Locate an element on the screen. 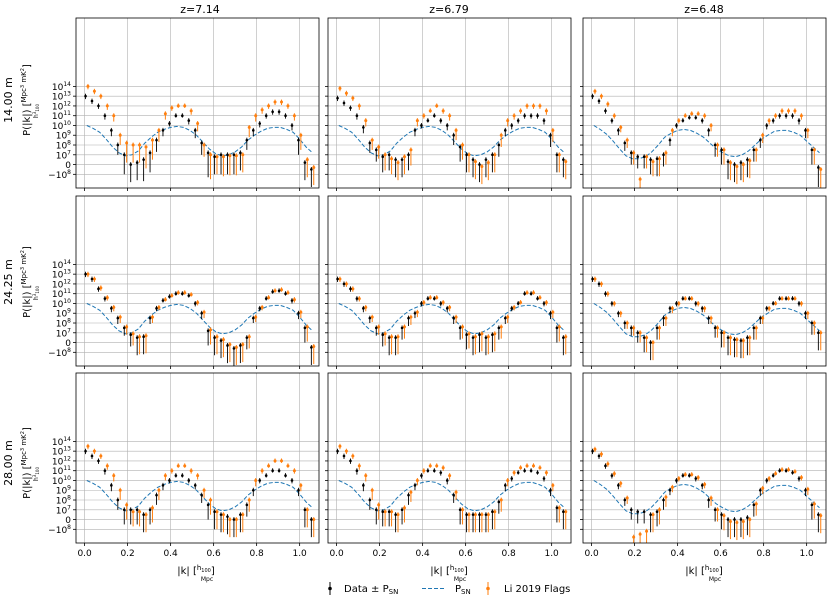 The height and width of the screenshot is (603, 830). row-label-2: 28.00 m is located at coordinates (8, 463).